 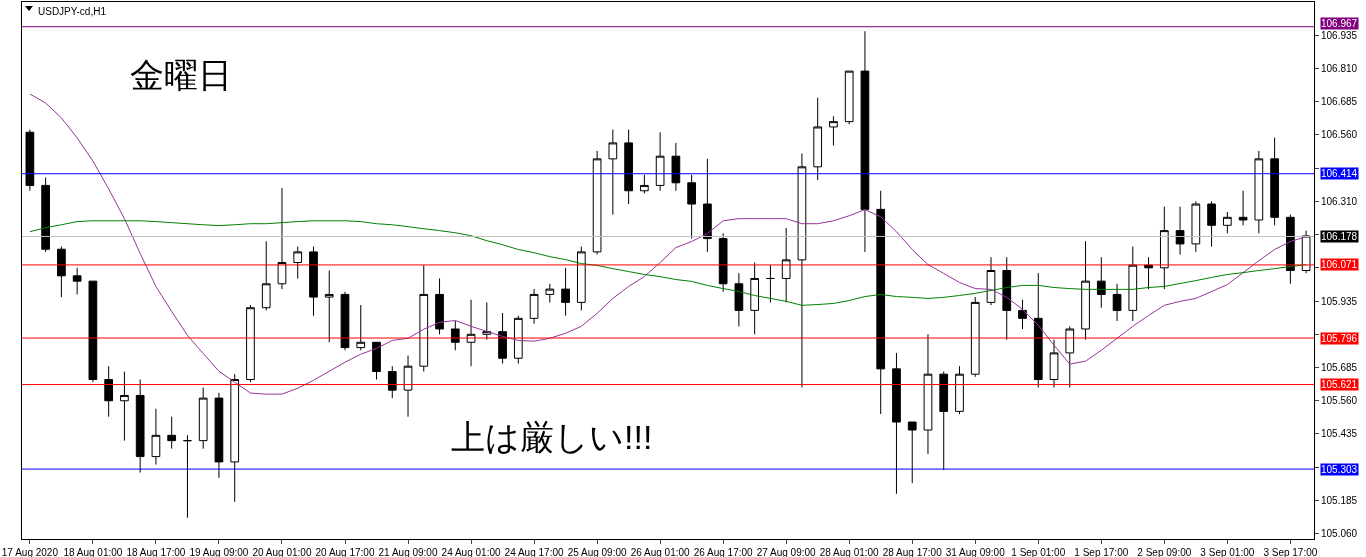 I want to click on y-tick-label: 106.810, so click(x=1339, y=68).